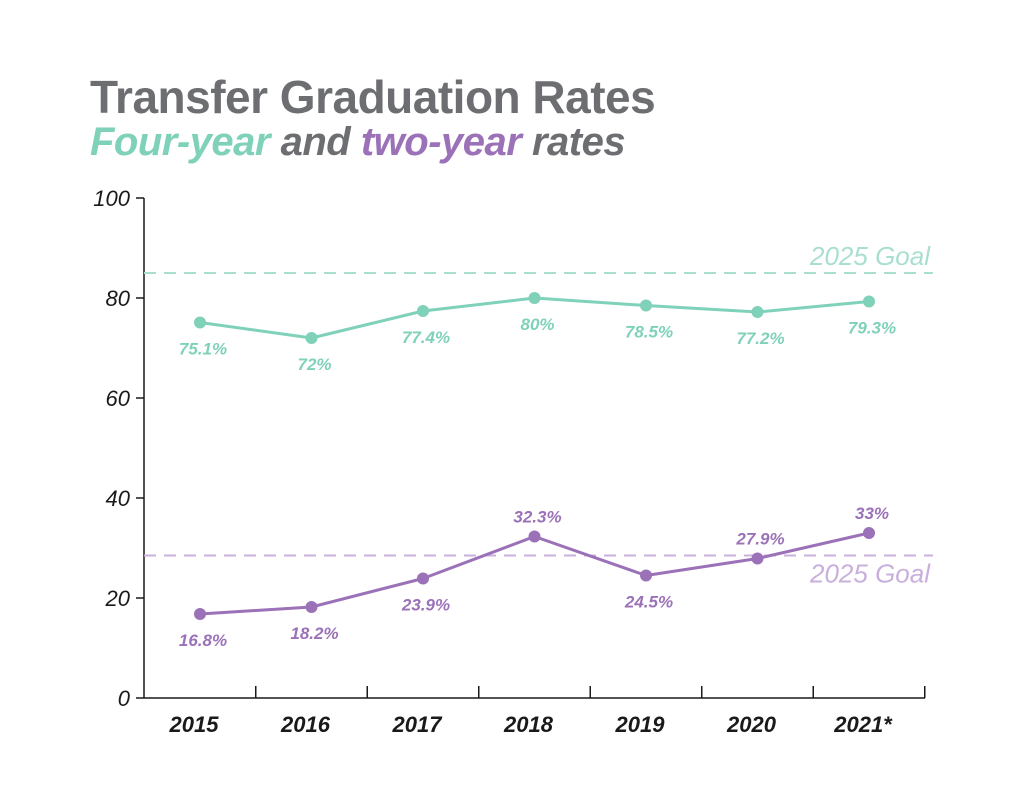 Image resolution: width=1024 pixels, height=791 pixels. What do you see at coordinates (194, 724) in the screenshot?
I see `x-tick-label: 2015` at bounding box center [194, 724].